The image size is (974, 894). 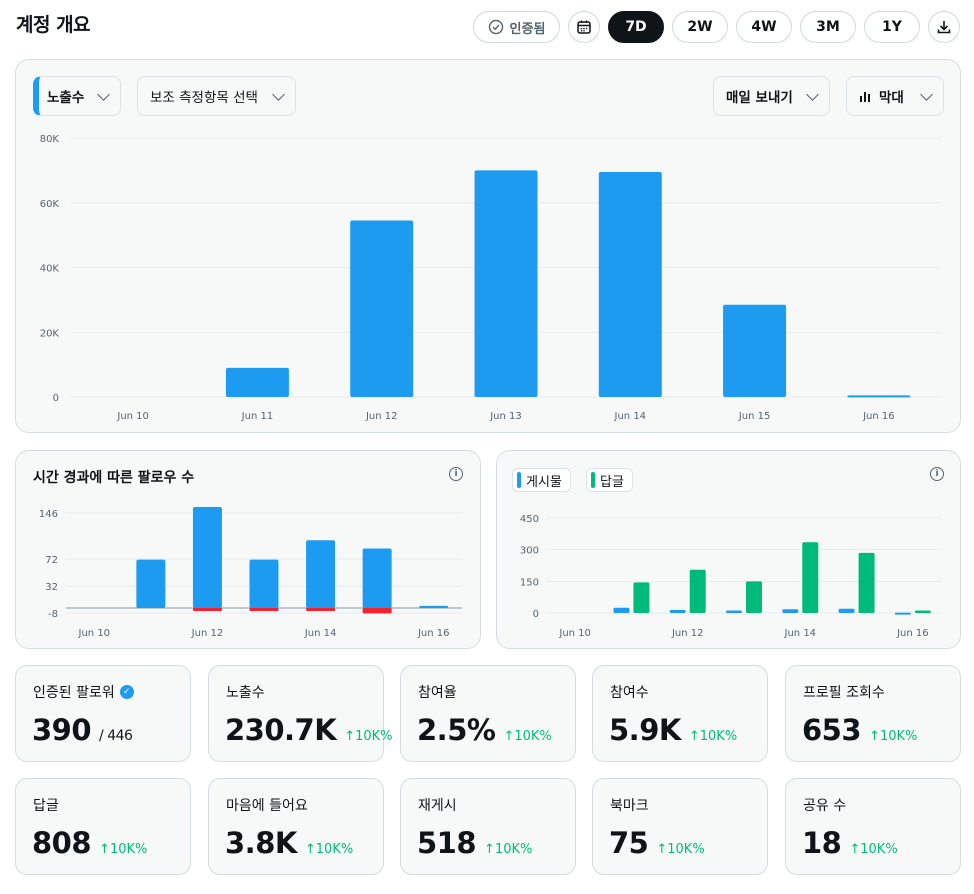 What do you see at coordinates (245, 693) in the screenshot?
I see `stat-label: 노출수` at bounding box center [245, 693].